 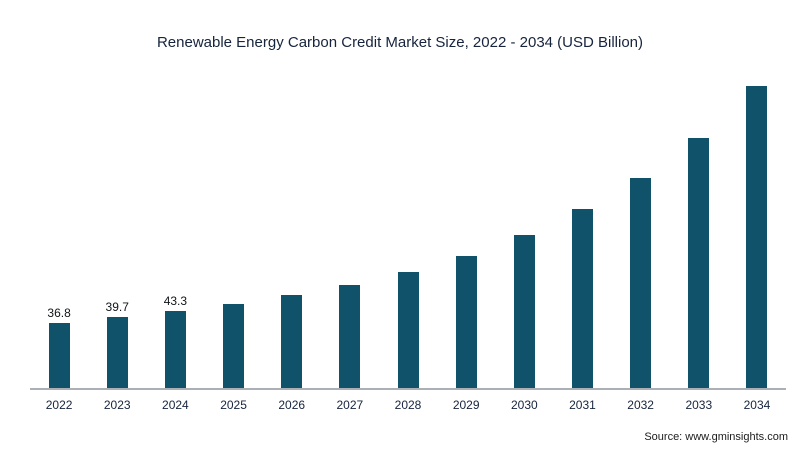 What do you see at coordinates (59, 313) in the screenshot?
I see `bar-value-label: 36.8` at bounding box center [59, 313].